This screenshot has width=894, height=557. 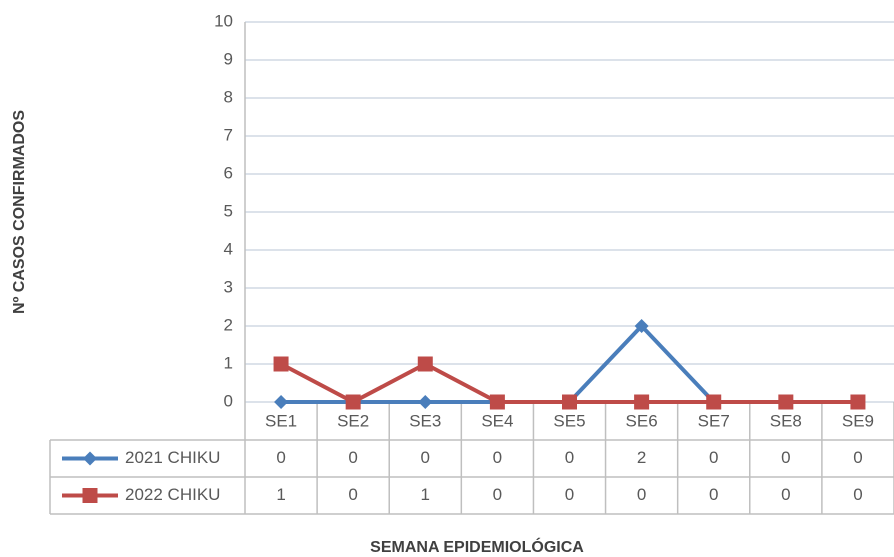 I want to click on table-value: 2, so click(x=641, y=457).